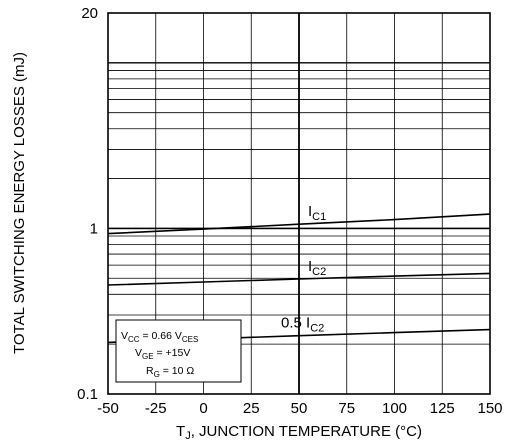 Image resolution: width=506 pixels, height=441 pixels. What do you see at coordinates (302, 325) in the screenshot?
I see `series-label-3: 0.5 IC2` at bounding box center [302, 325].